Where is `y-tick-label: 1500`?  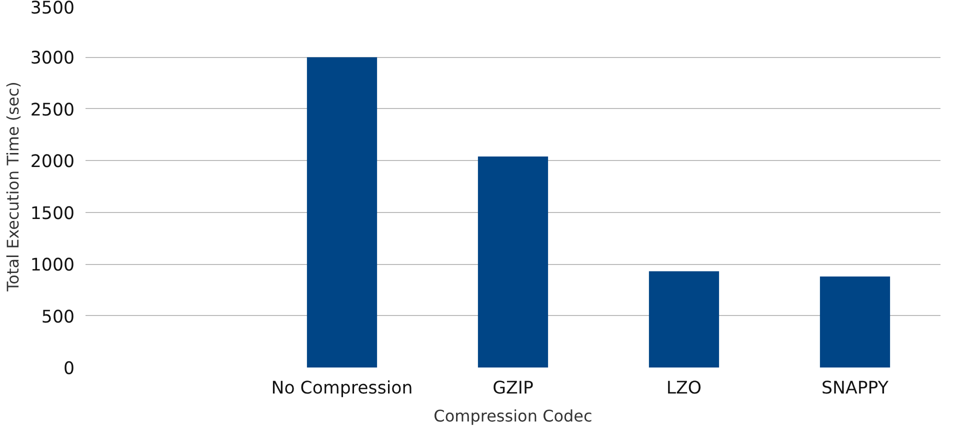
y-tick-label: 1500 is located at coordinates (52, 214).